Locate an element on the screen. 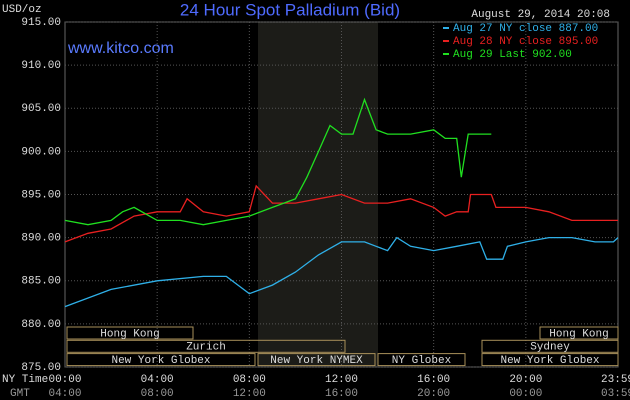  y-unit: USD/oz is located at coordinates (22, 10).